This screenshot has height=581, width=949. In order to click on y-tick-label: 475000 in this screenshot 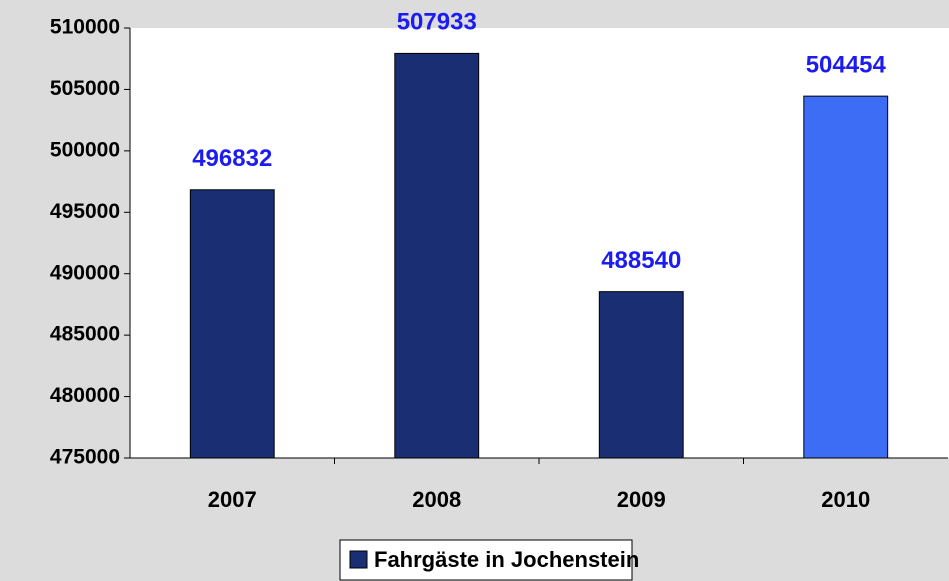, I will do `click(85, 457)`.